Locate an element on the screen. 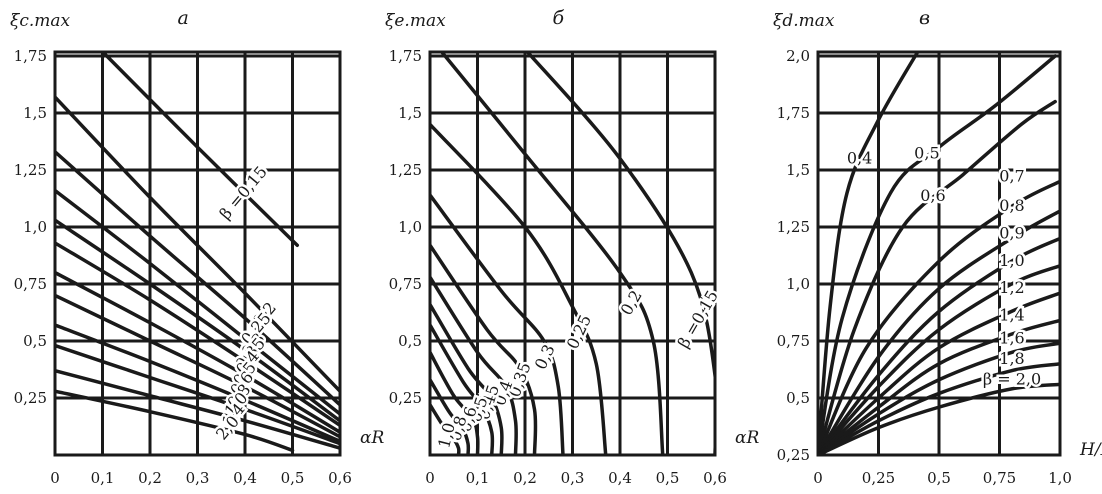 The height and width of the screenshot is (494, 1102). series-label: 1,4 is located at coordinates (1011, 314).